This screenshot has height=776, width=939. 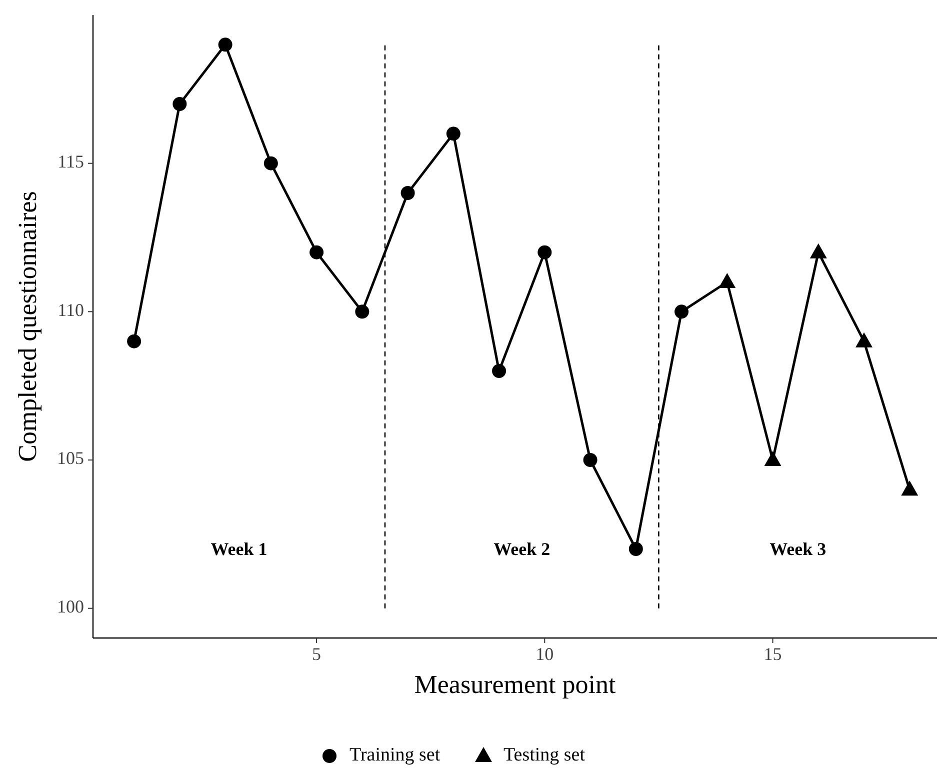 What do you see at coordinates (545, 654) in the screenshot?
I see `x-tick-label: 10` at bounding box center [545, 654].